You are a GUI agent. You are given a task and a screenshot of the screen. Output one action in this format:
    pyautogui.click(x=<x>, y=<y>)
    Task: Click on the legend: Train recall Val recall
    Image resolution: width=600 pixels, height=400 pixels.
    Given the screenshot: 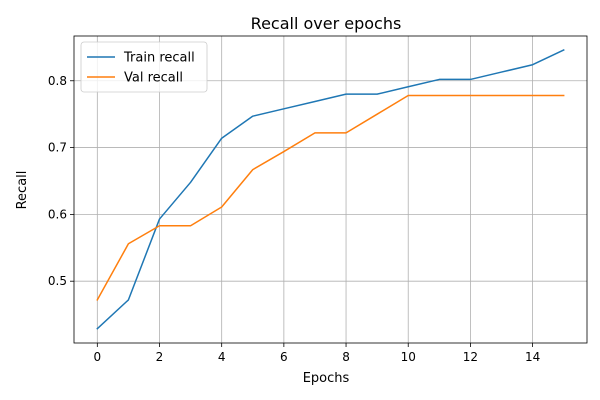 What is the action you would take?
    pyautogui.click(x=144, y=67)
    